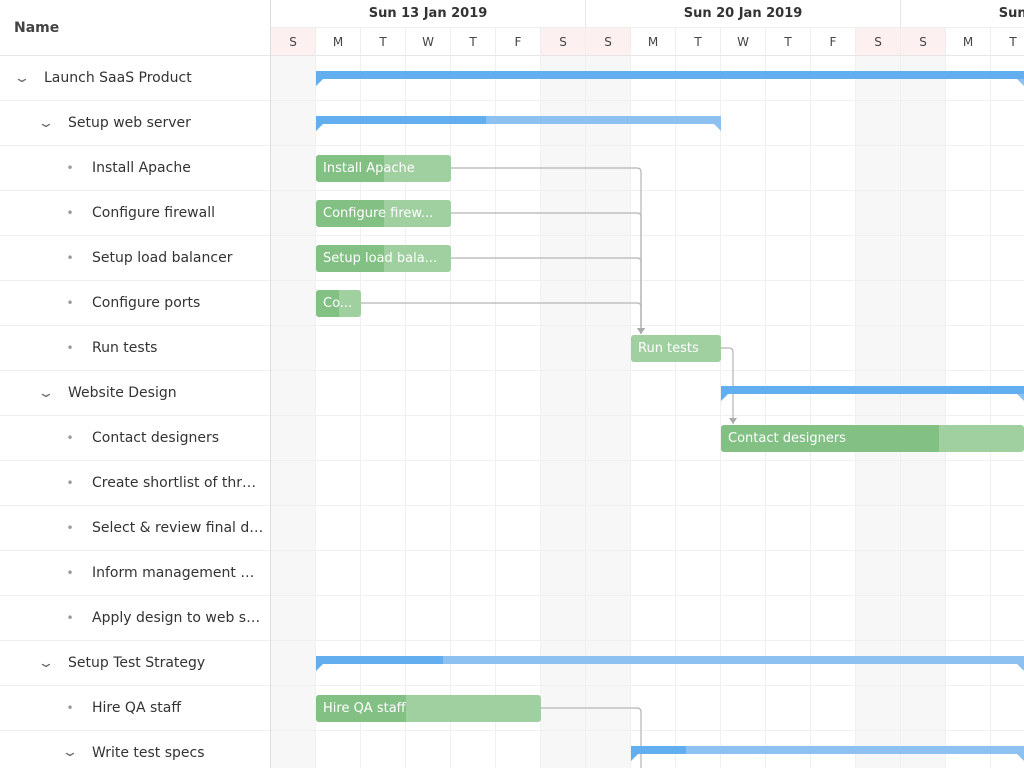 The width and height of the screenshot is (1024, 768). What do you see at coordinates (743, 14) in the screenshot?
I see `week-header: Sun 20 Jan 2019` at bounding box center [743, 14].